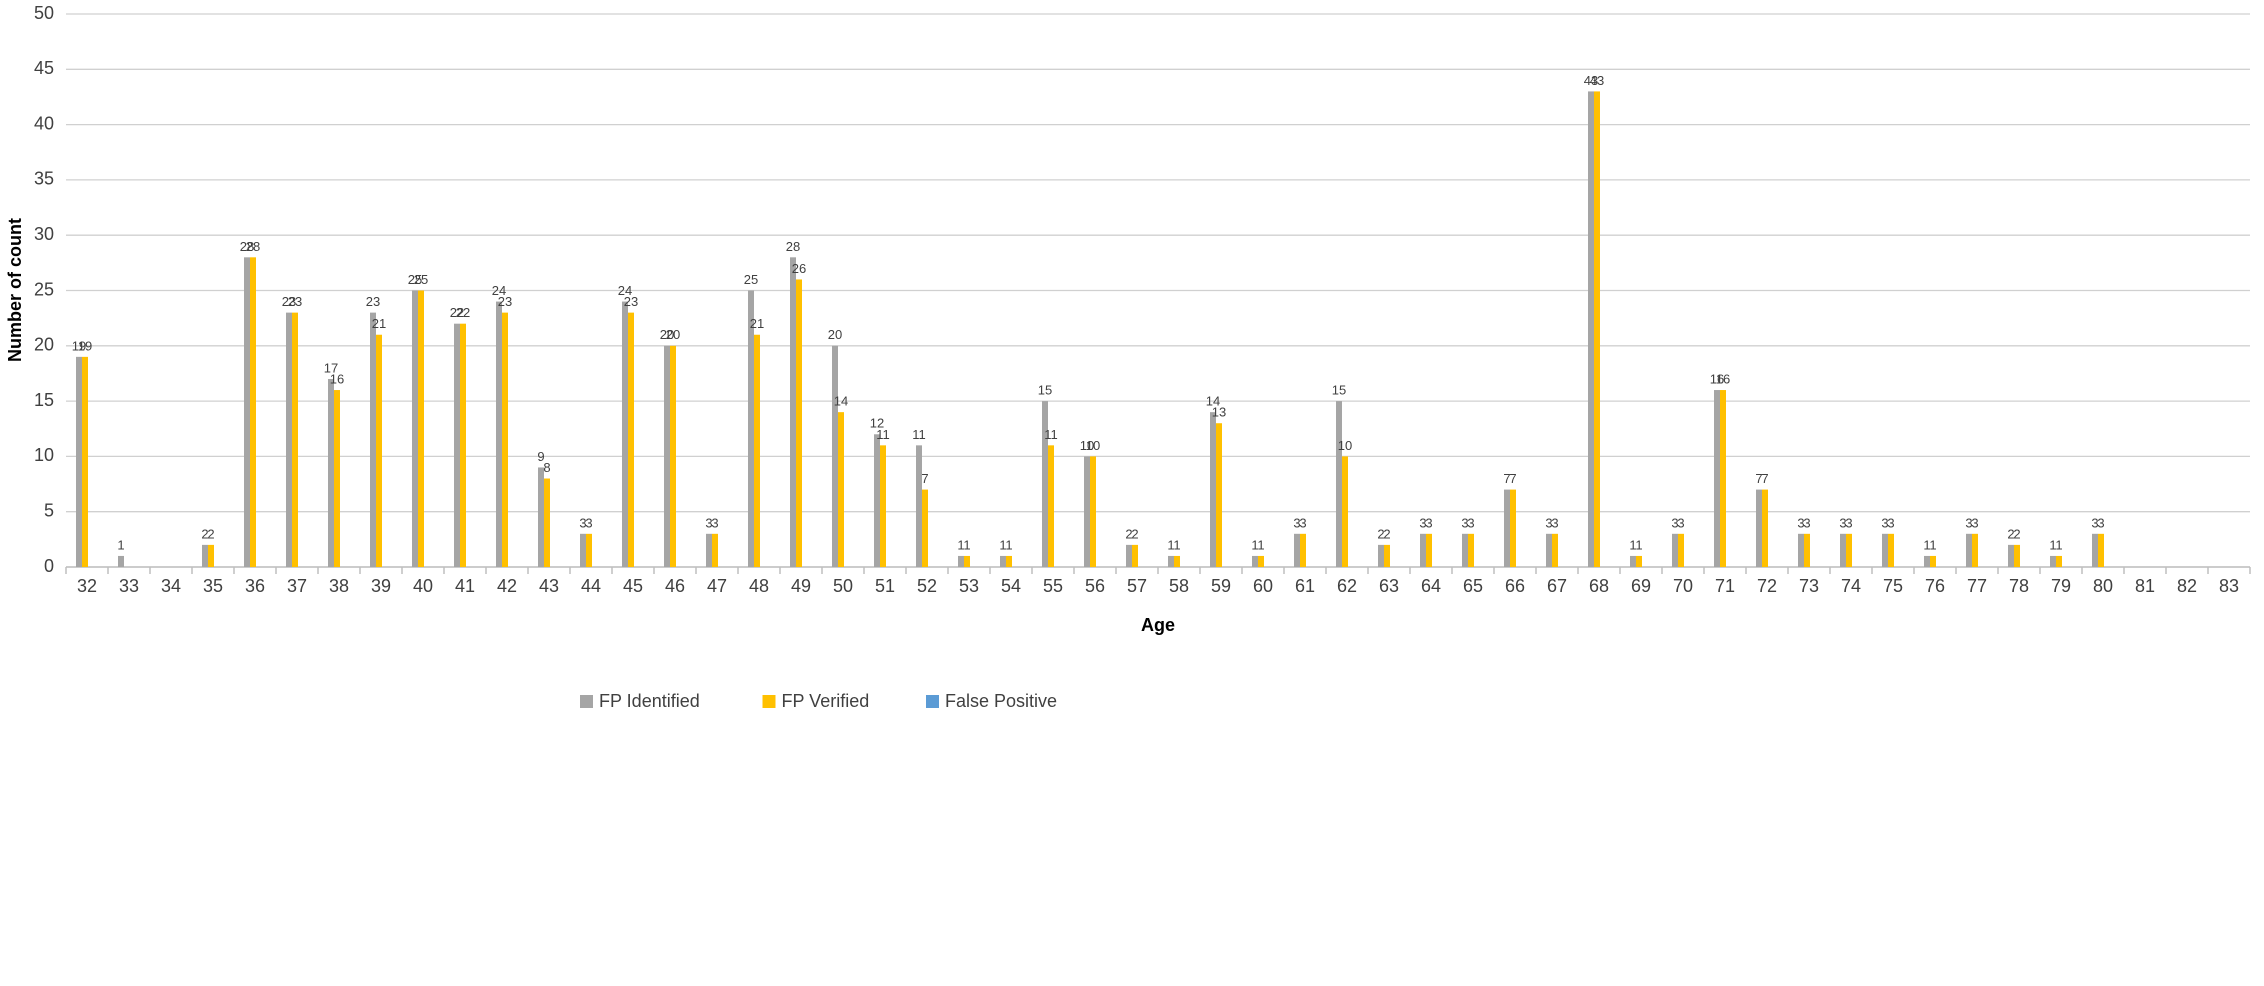 The width and height of the screenshot is (2264, 986). What do you see at coordinates (44, 289) in the screenshot?
I see `y-tick-label: 25` at bounding box center [44, 289].